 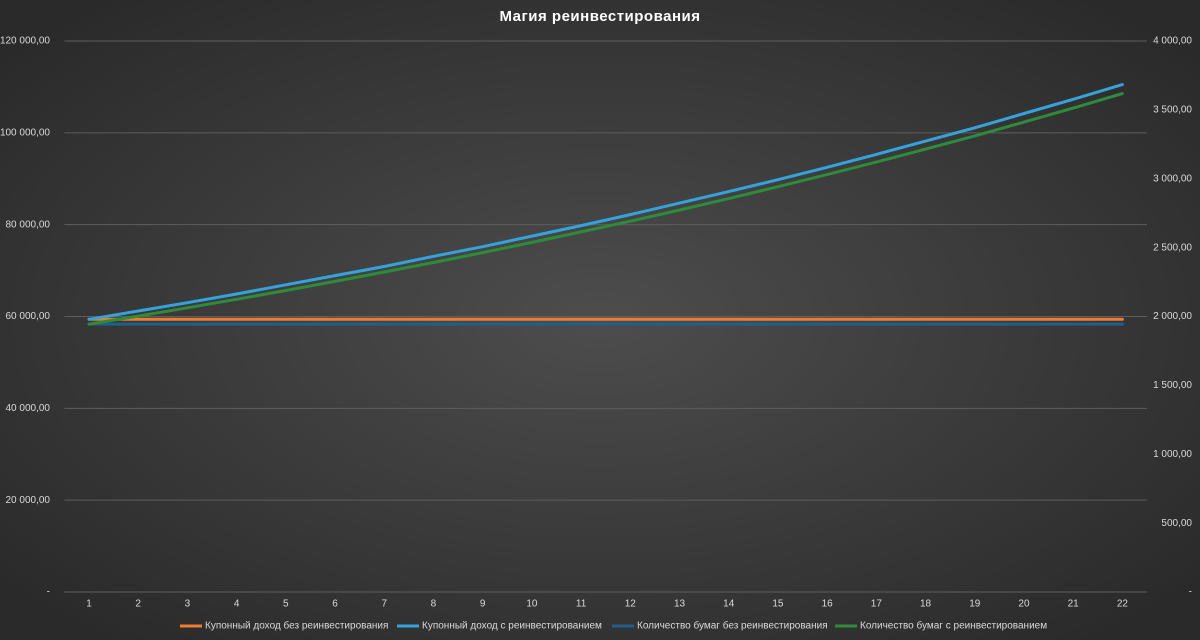 What do you see at coordinates (729, 604) in the screenshot?
I see `x-tick-label: 14` at bounding box center [729, 604].